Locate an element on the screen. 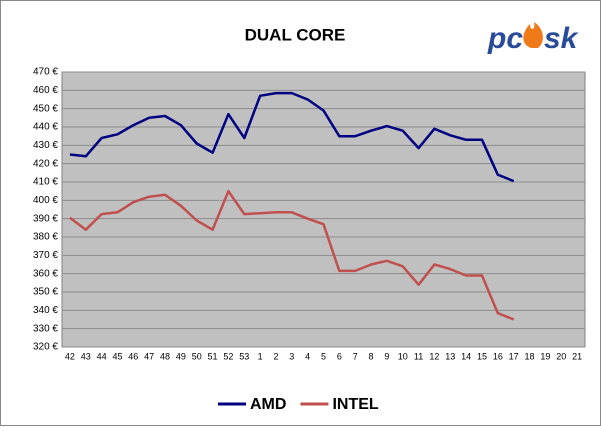 The height and width of the screenshot is (431, 601). x-tick-label: 6 is located at coordinates (339, 356).